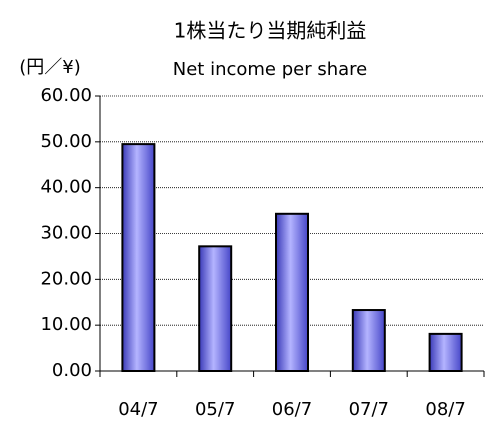 The image size is (486, 422). Describe the element at coordinates (270, 69) in the screenshot. I see `chart-subtitle: Net income per share` at that location.